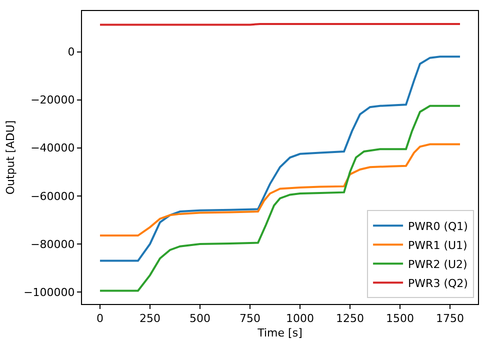  What do you see at coordinates (52, 196) in the screenshot?
I see `y-tick-label: −60000` at bounding box center [52, 196].